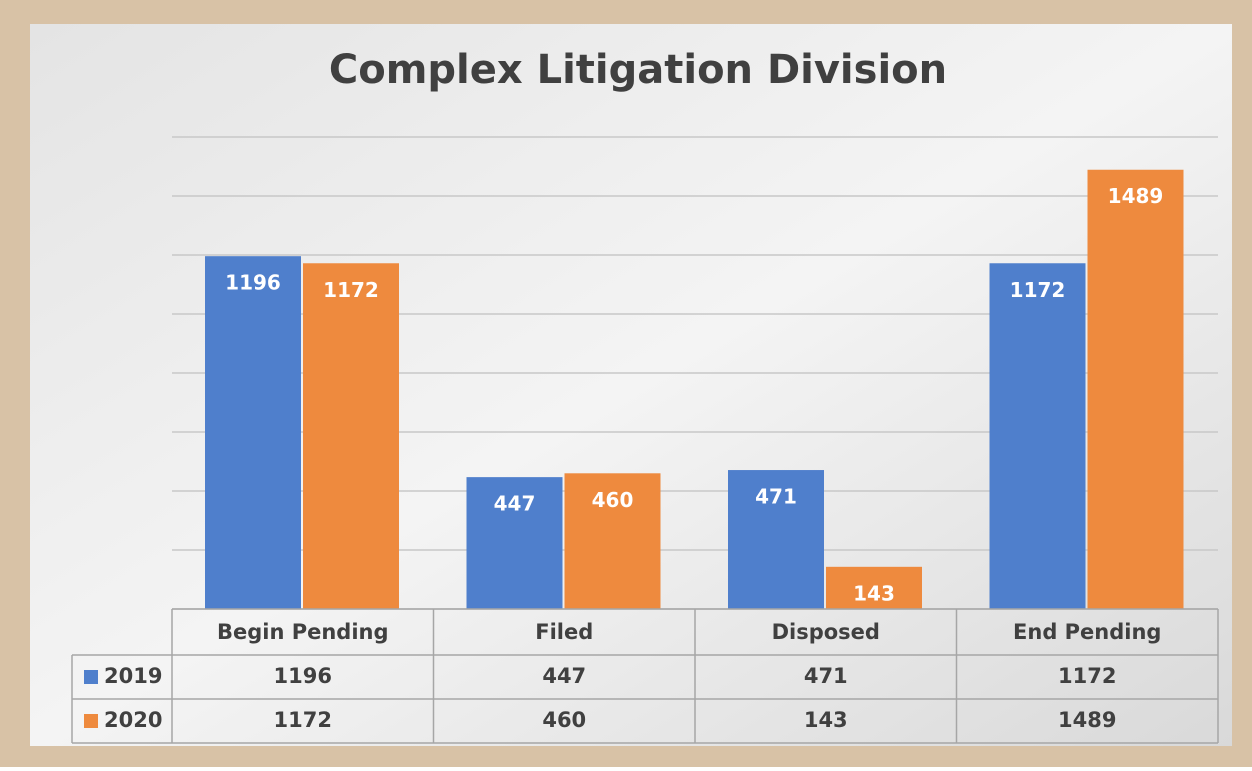 The image size is (1252, 771). Describe the element at coordinates (133, 676) in the screenshot. I see `legend-label: 2019` at that location.